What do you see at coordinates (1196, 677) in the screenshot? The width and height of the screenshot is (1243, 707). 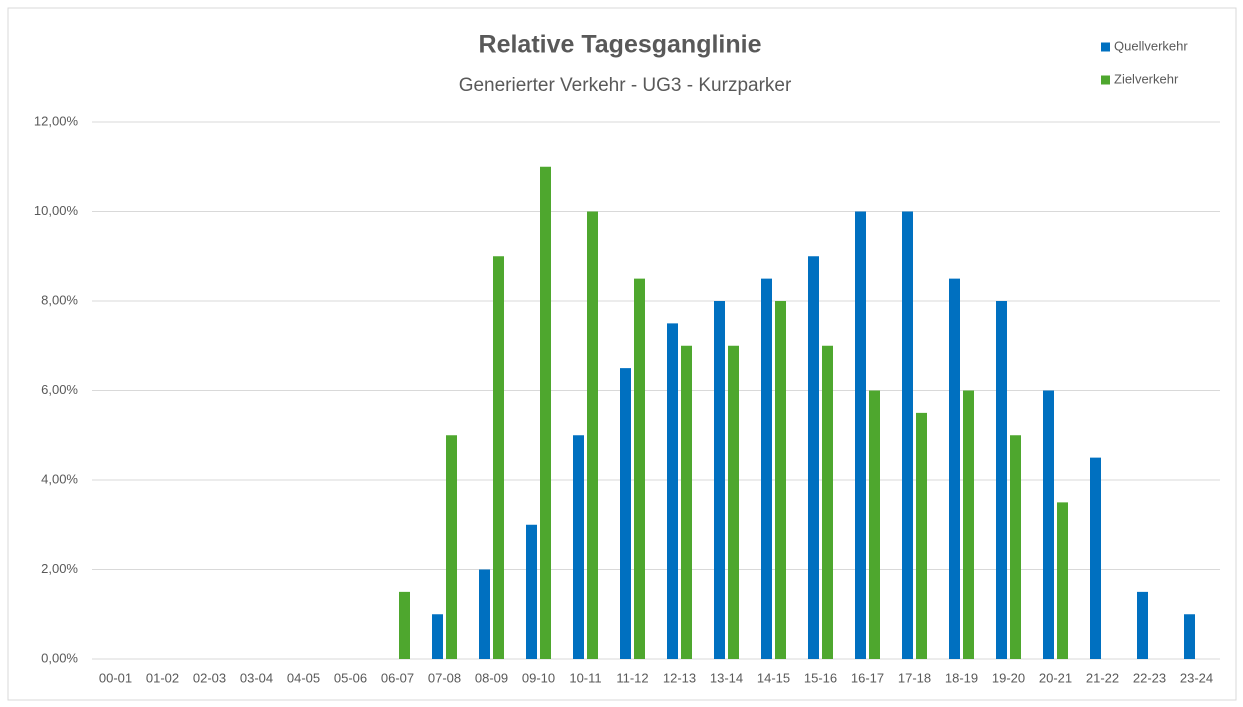 I see `x-tick-label: 23-24` at bounding box center [1196, 677].